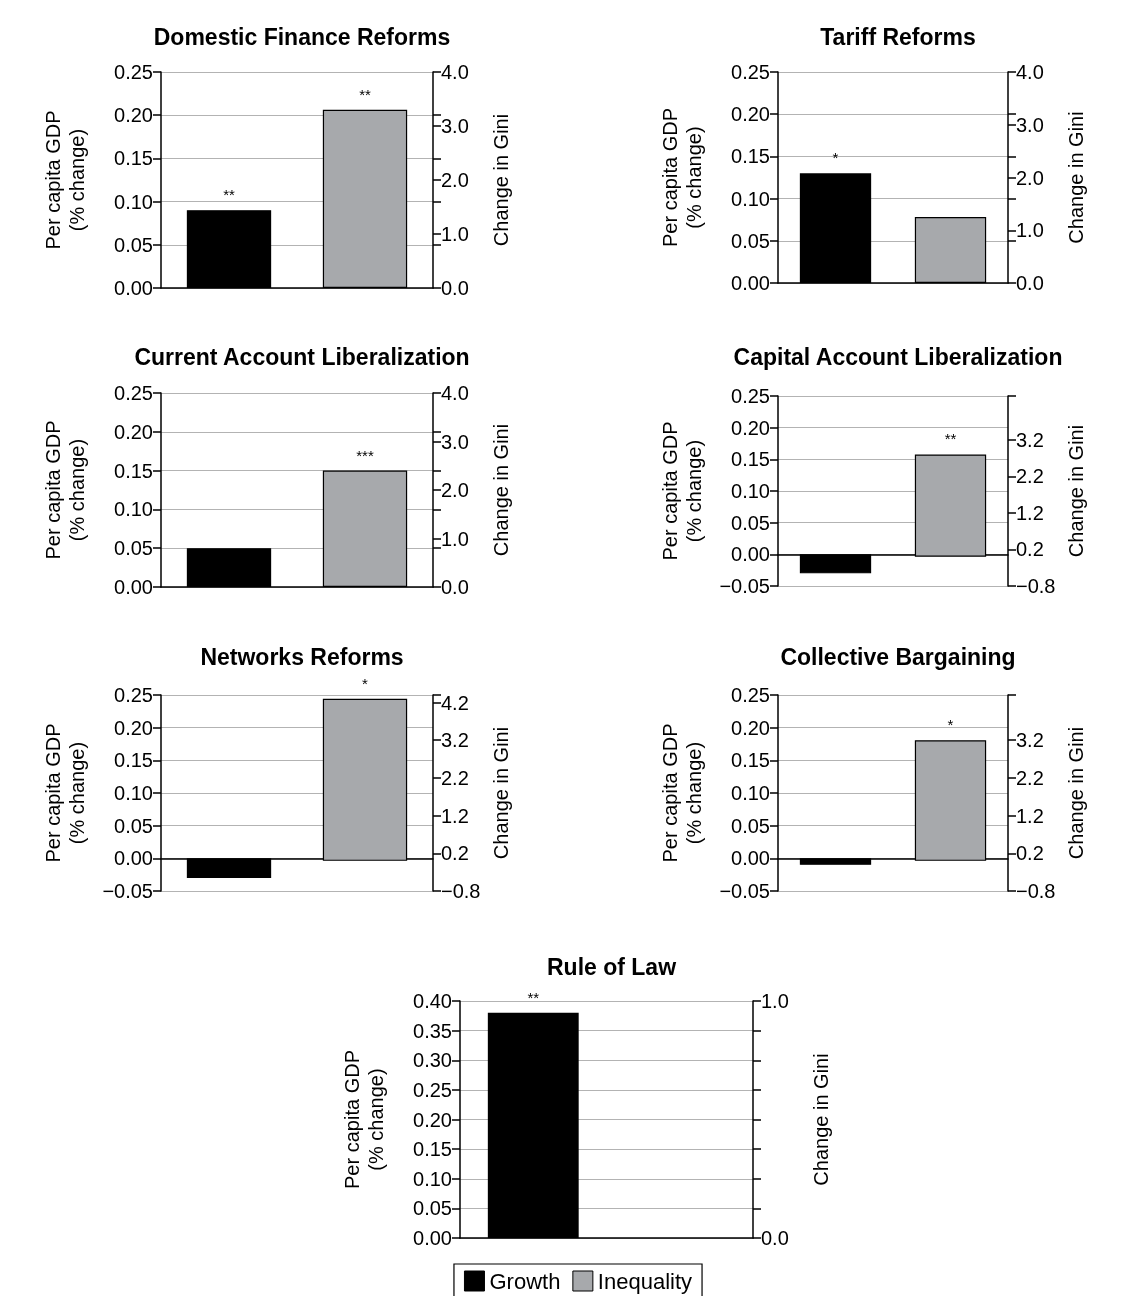  Describe the element at coordinates (898, 36) in the screenshot. I see `chart-title: Tariff Reforms` at that location.